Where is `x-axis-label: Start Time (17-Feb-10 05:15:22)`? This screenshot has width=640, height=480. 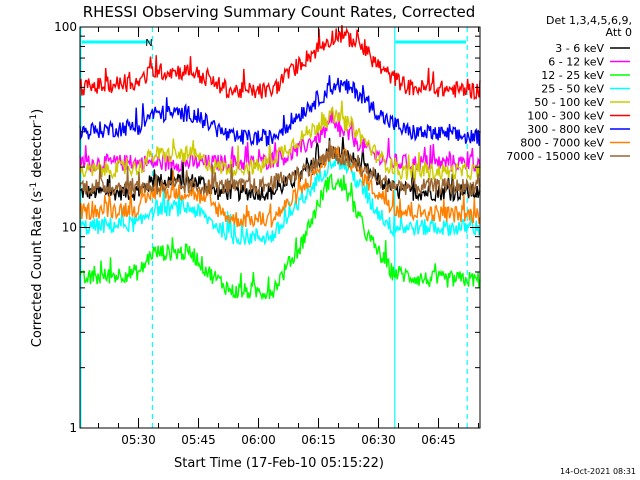
x-axis-label: Start Time (17-Feb-10 05:15:22) is located at coordinates (279, 463).